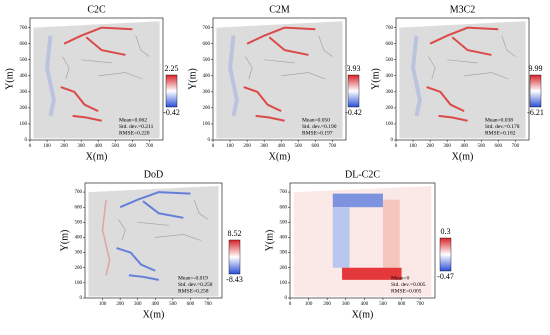  I want to click on stat-annotation: RMSE=0.258, so click(193, 291).